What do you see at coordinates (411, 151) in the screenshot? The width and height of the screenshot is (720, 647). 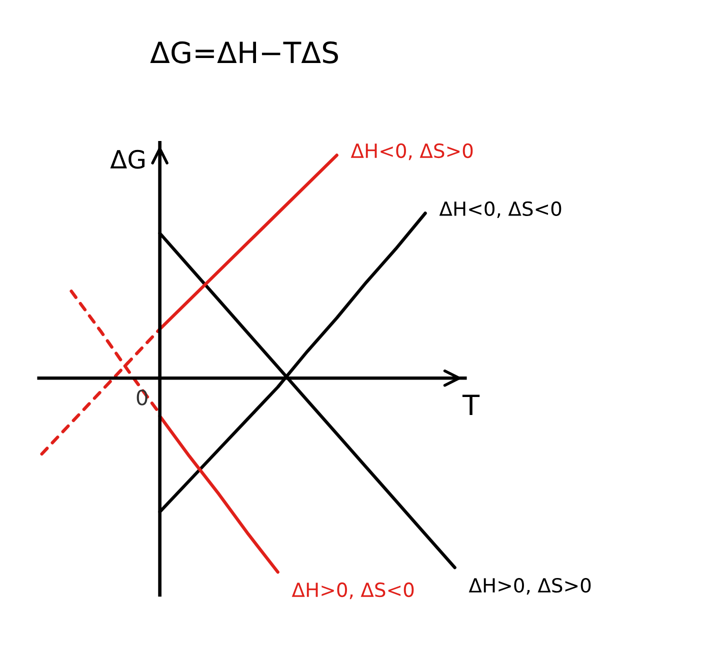 I see `series-label: ΔH<0, ΔS>0` at bounding box center [411, 151].